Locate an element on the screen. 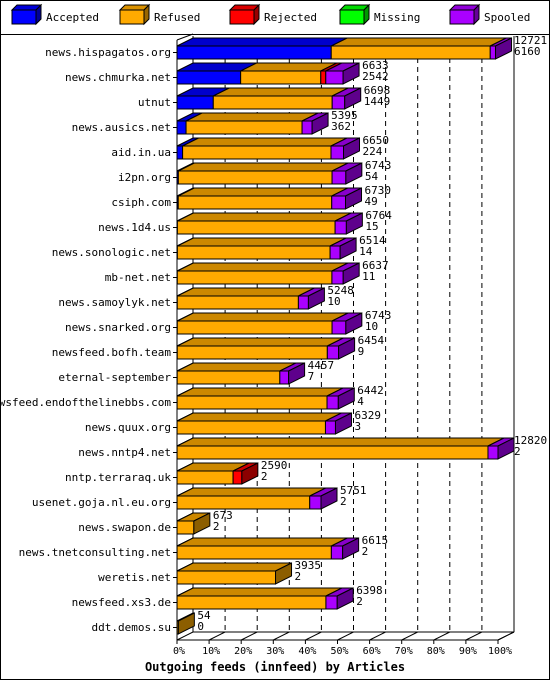  value-accepted: 362 is located at coordinates (341, 126).